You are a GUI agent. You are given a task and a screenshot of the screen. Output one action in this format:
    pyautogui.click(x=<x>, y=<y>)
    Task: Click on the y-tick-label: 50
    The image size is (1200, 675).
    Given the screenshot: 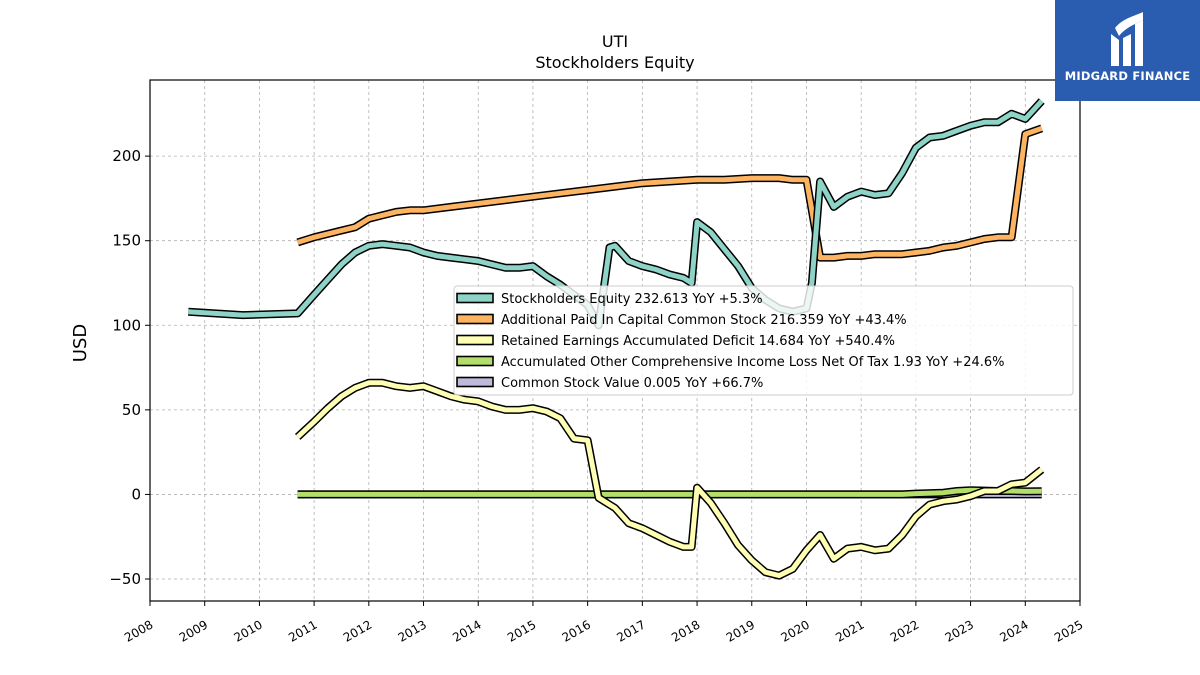 What is the action you would take?
    pyautogui.click(x=131, y=410)
    